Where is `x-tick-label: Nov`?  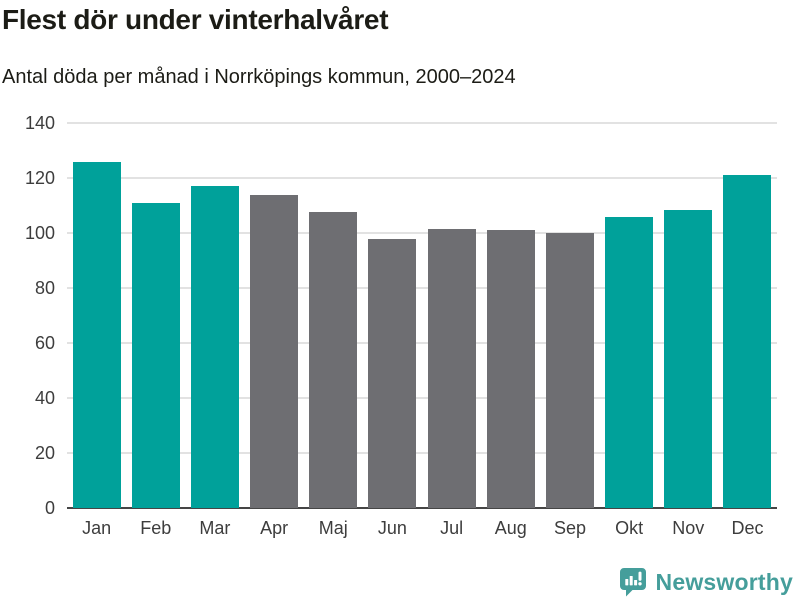
x-tick-label: Nov is located at coordinates (688, 528).